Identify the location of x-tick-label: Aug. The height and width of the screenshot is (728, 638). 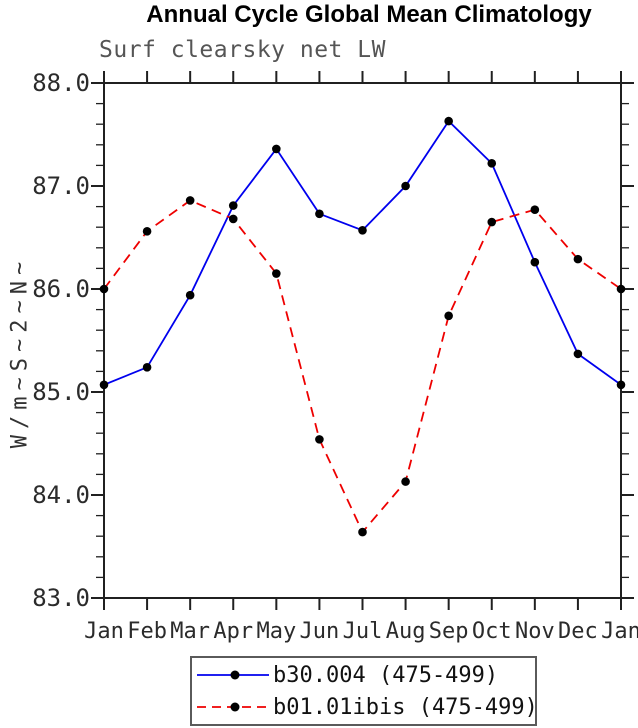
(405, 631).